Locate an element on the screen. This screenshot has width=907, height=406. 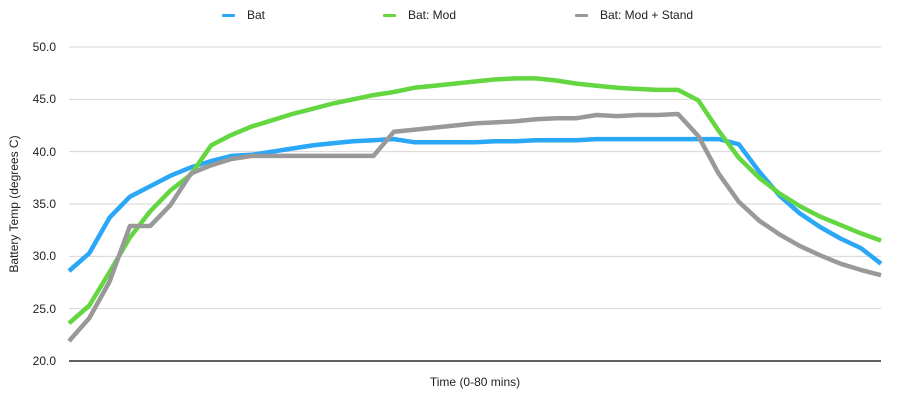
legend-item-bat-mod-stand: Bat: Mod + Stand is located at coordinates (634, 15).